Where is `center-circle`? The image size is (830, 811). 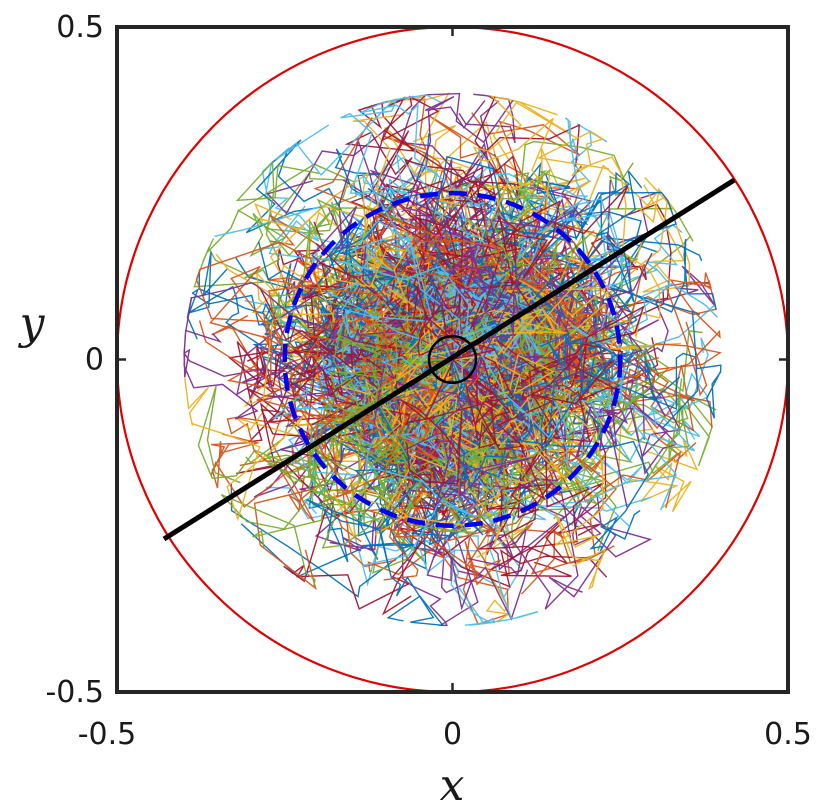
center-circle is located at coordinates (452, 359).